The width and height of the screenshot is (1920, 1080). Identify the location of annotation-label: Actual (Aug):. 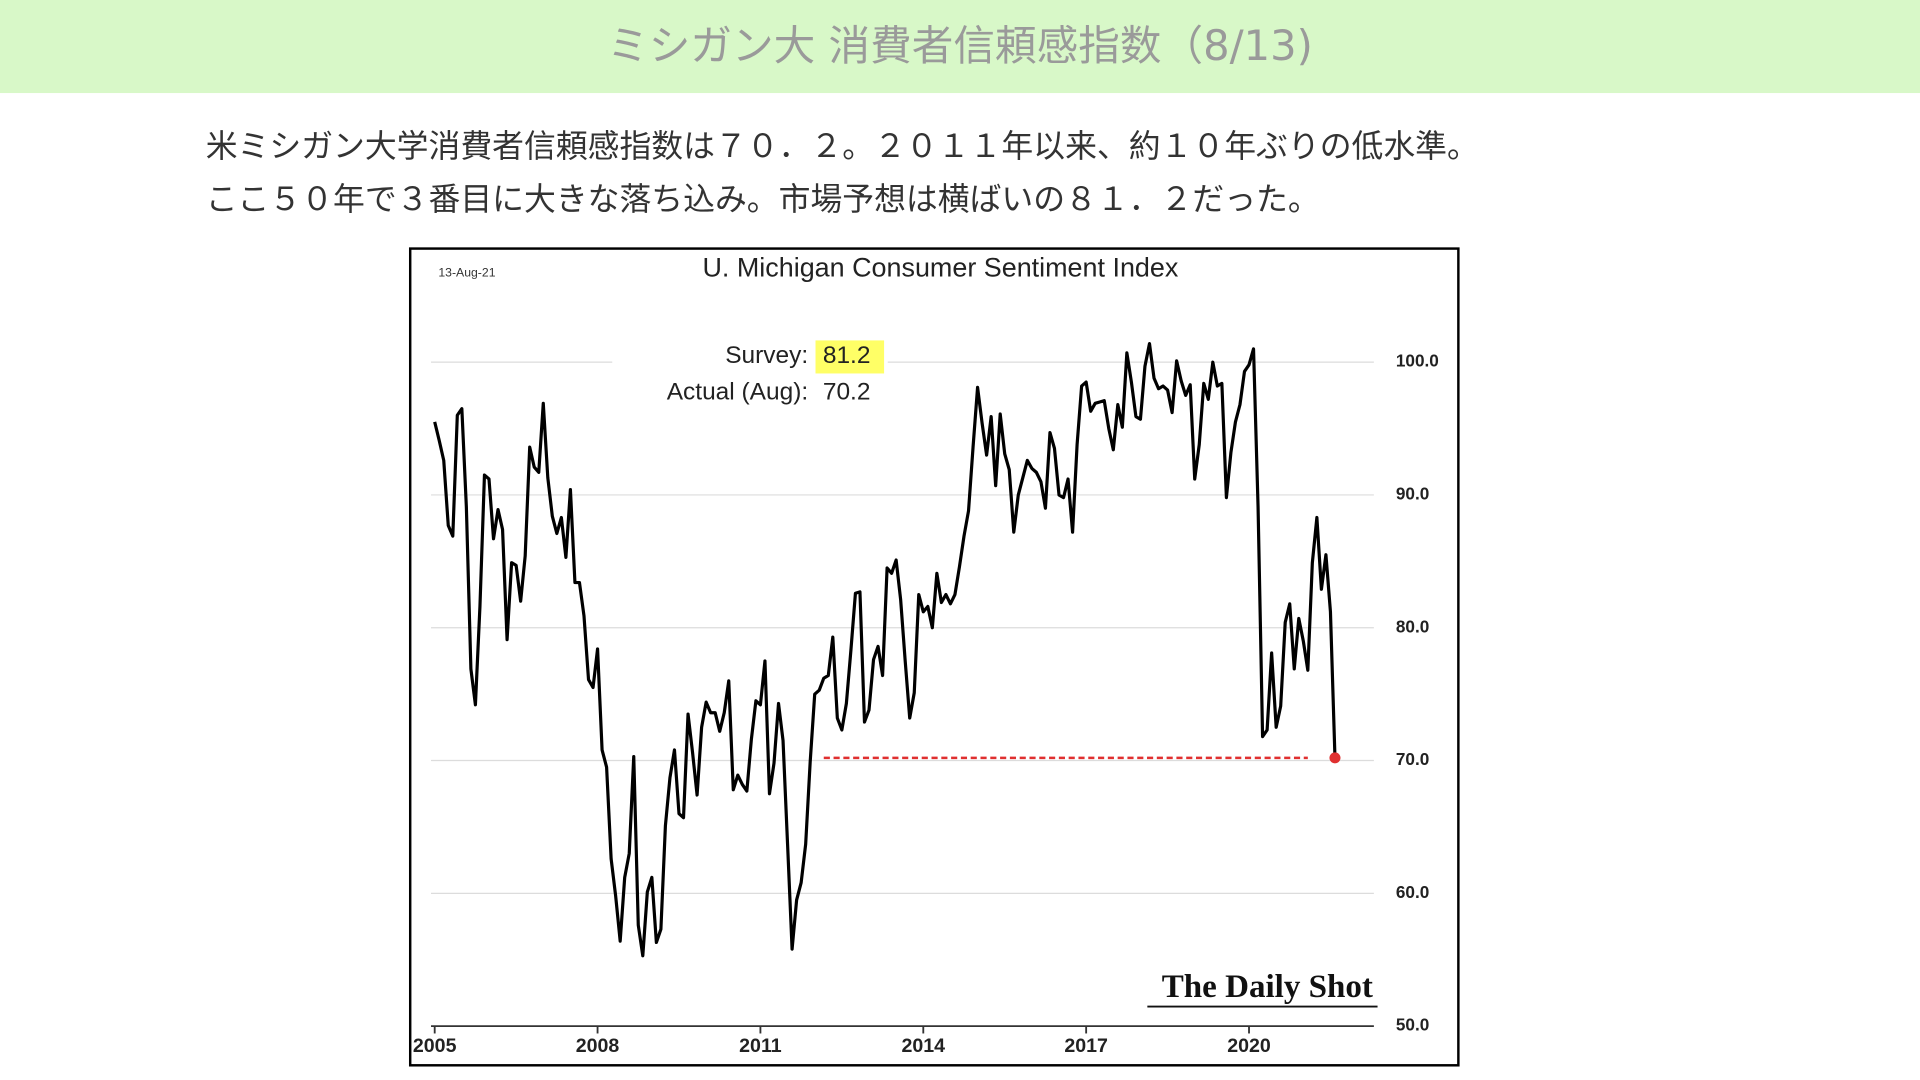
(737, 392).